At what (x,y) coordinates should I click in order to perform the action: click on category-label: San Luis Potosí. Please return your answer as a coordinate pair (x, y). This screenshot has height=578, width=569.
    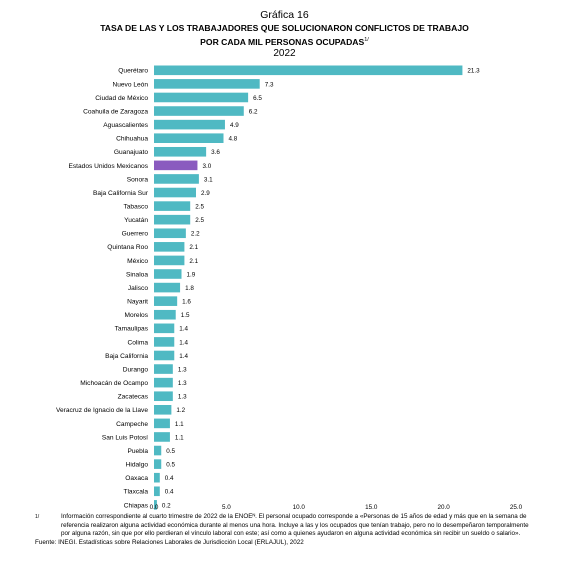
    Looking at the image, I should click on (125, 437).